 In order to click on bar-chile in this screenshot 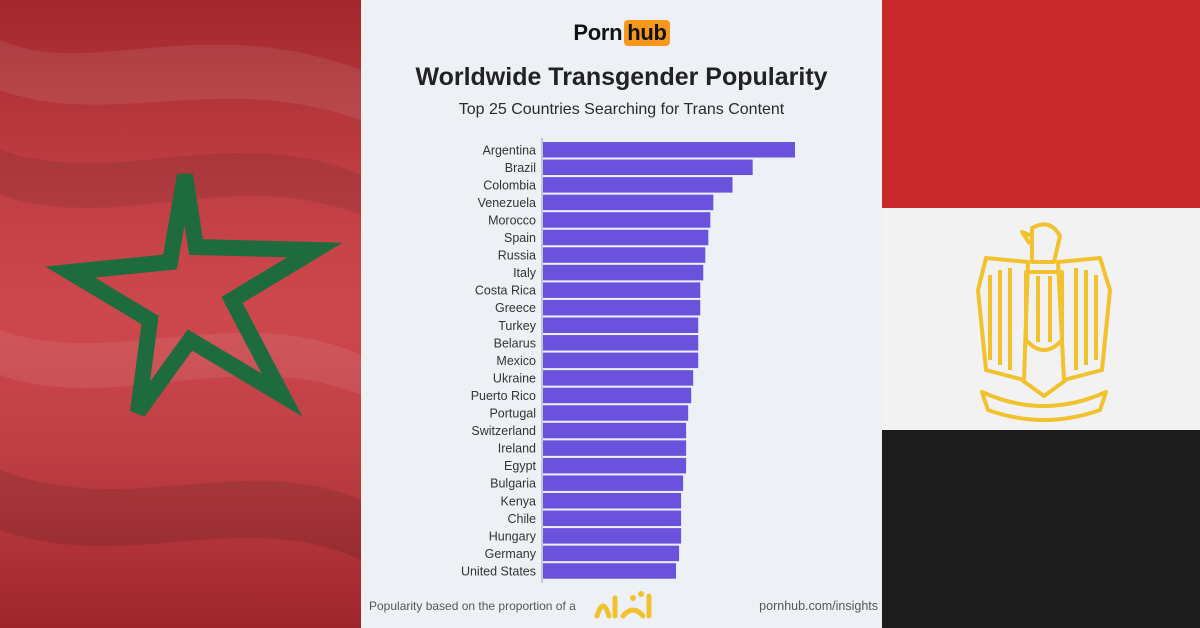, I will do `click(612, 518)`.